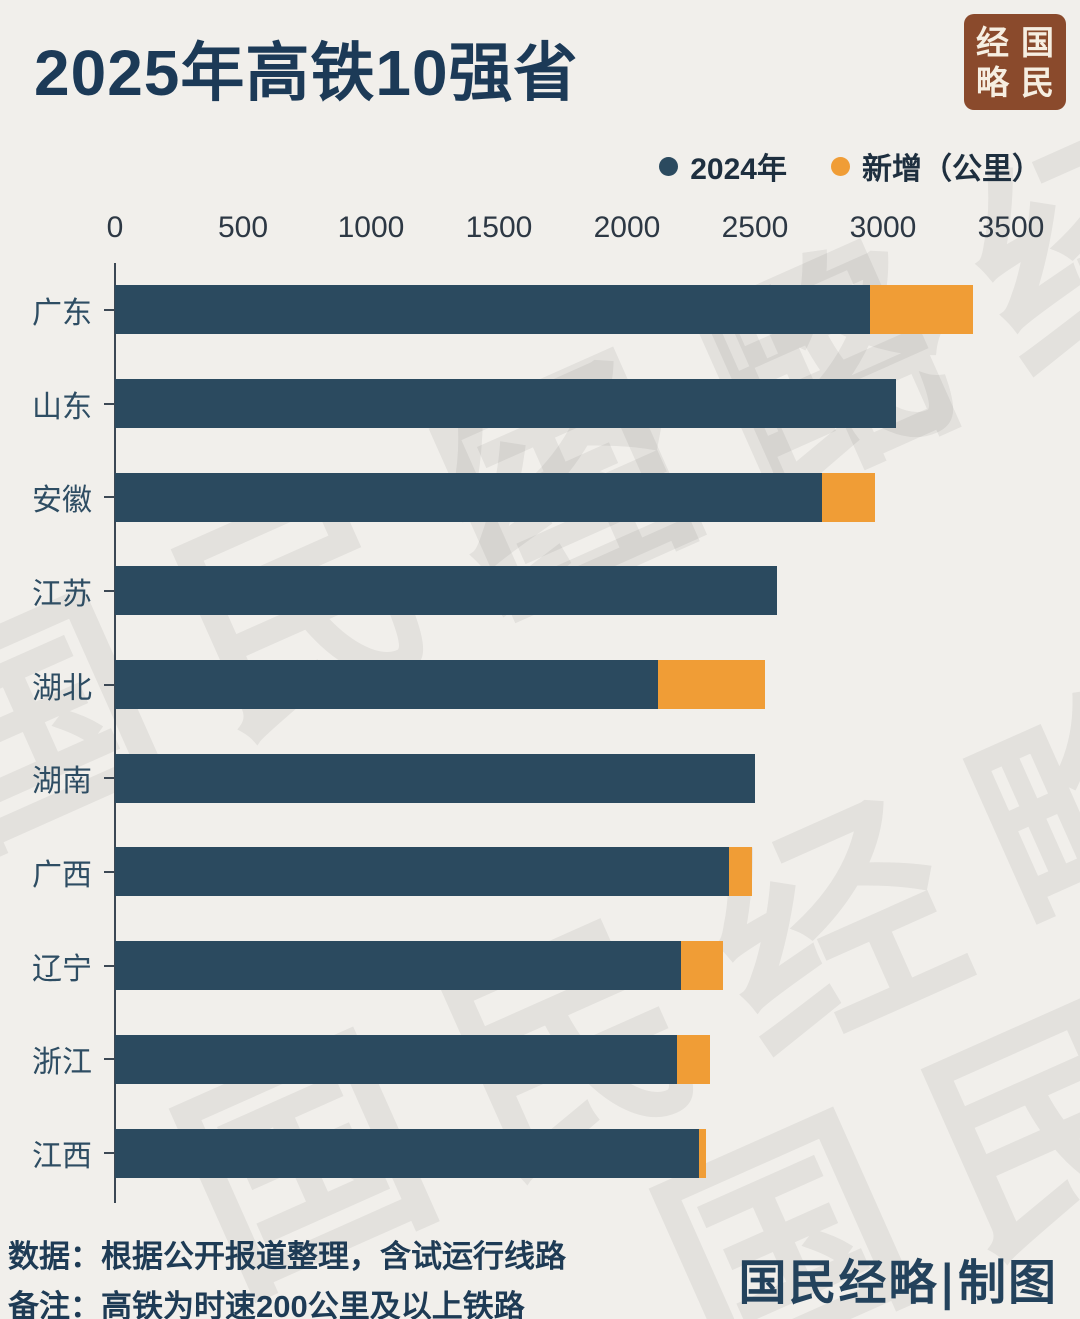  I want to click on bar-row: 广东, so click(540, 310).